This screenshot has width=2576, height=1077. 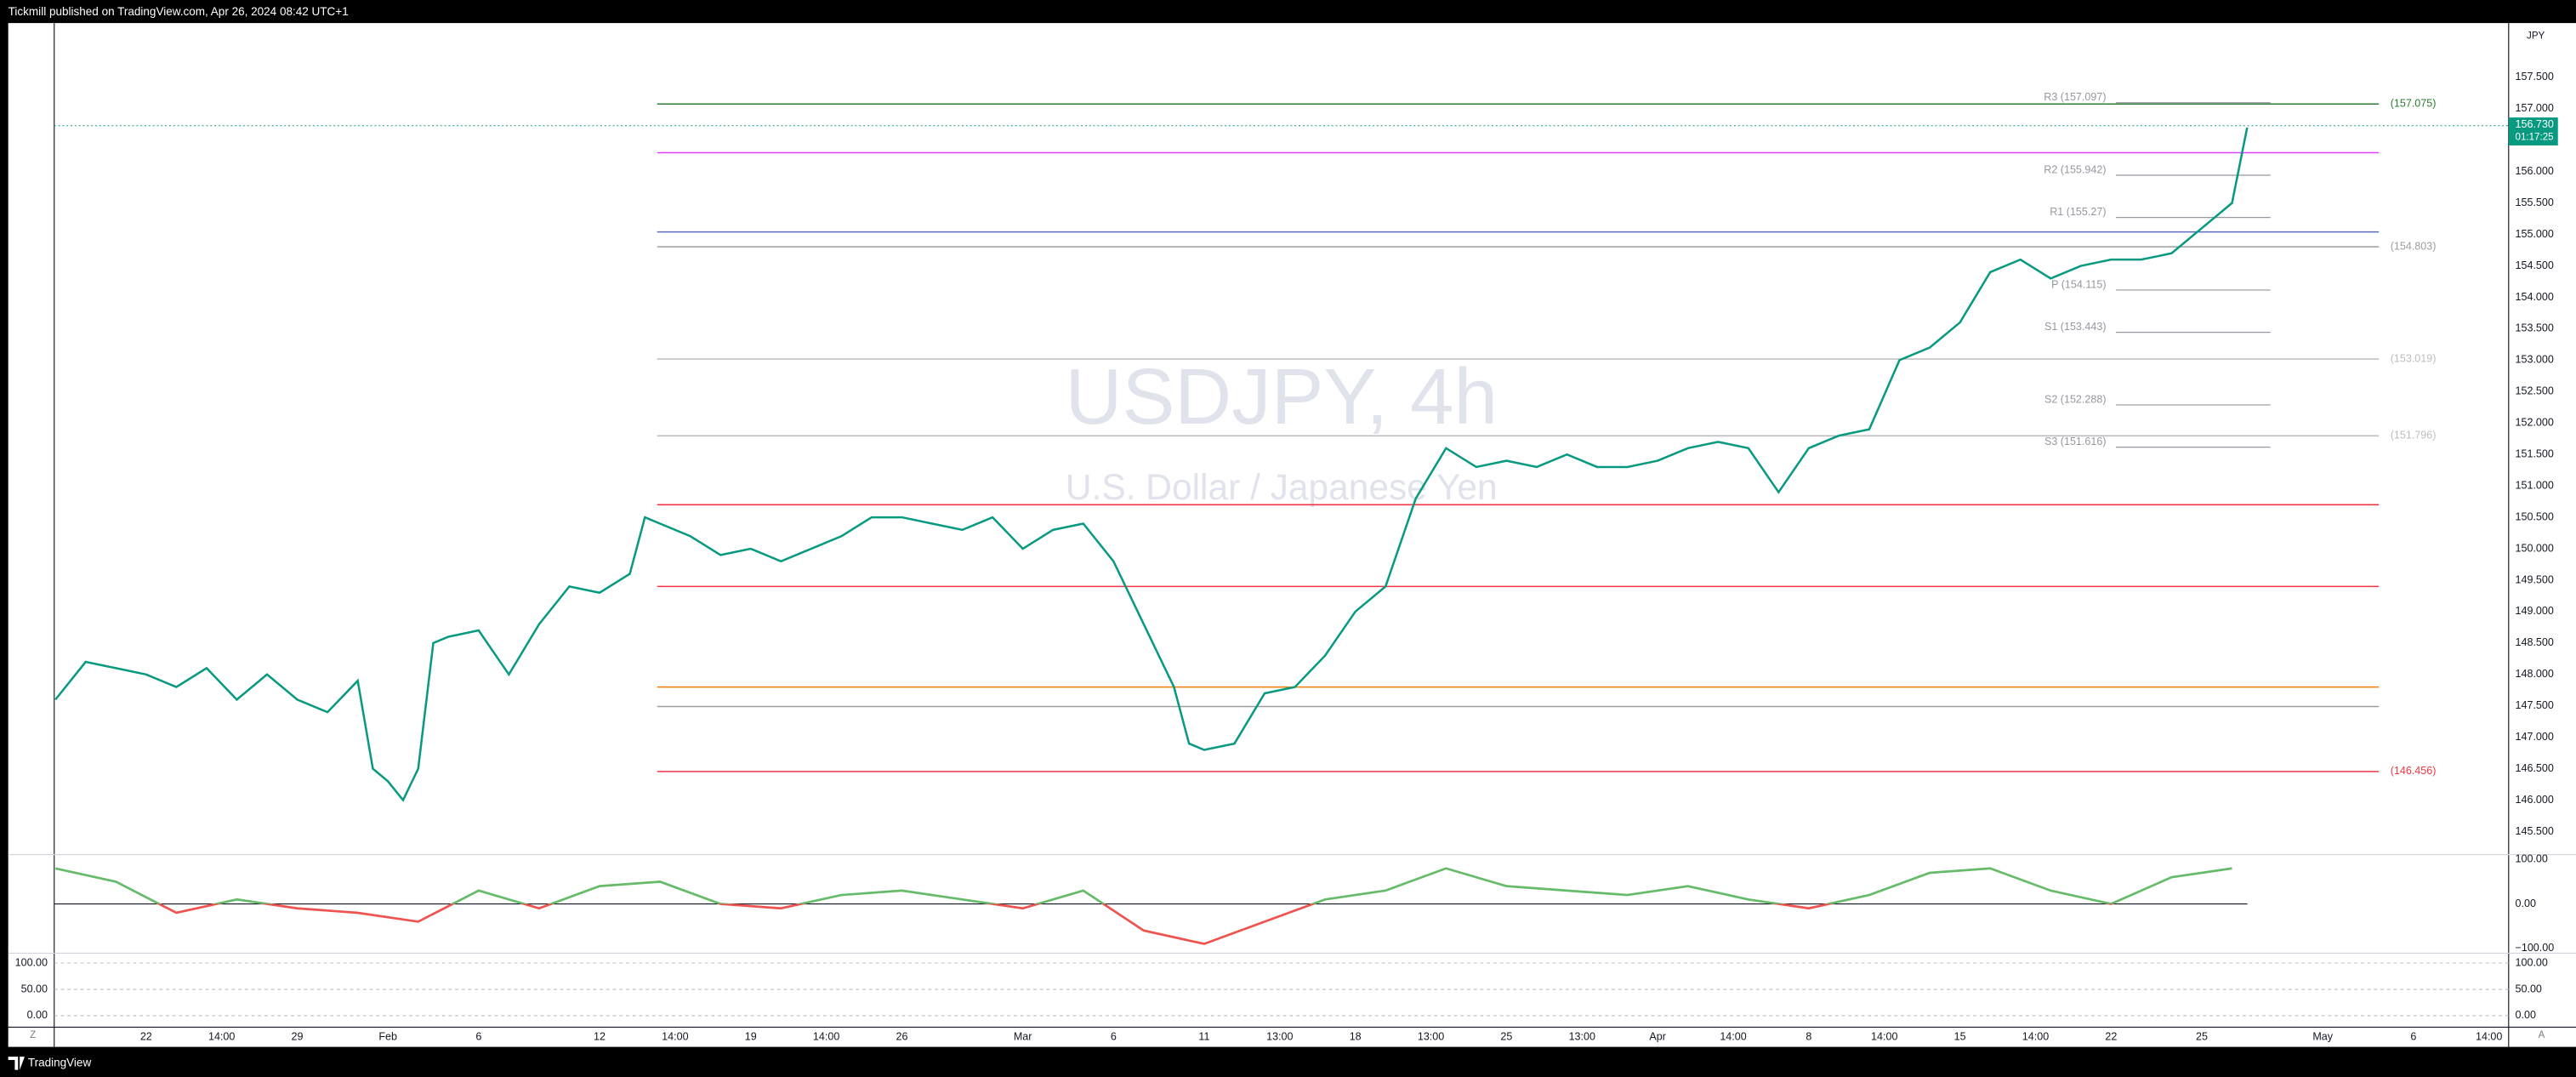 What do you see at coordinates (2075, 170) in the screenshot?
I see `pivot-label: R2 (155.942)` at bounding box center [2075, 170].